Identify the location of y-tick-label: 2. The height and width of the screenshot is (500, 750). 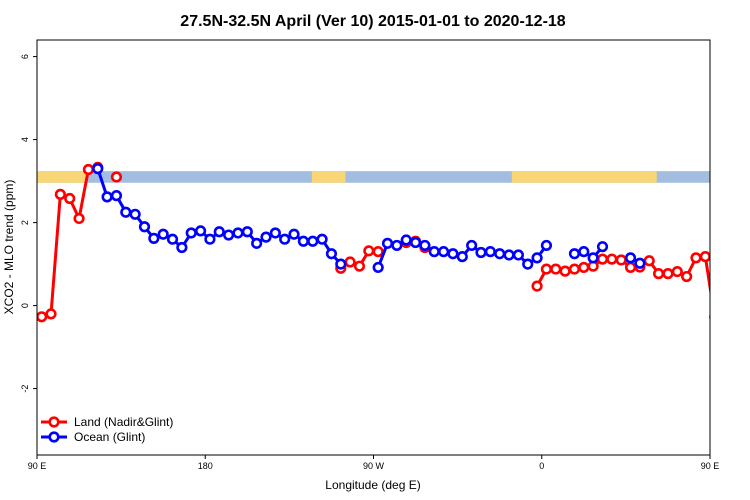
(25, 222).